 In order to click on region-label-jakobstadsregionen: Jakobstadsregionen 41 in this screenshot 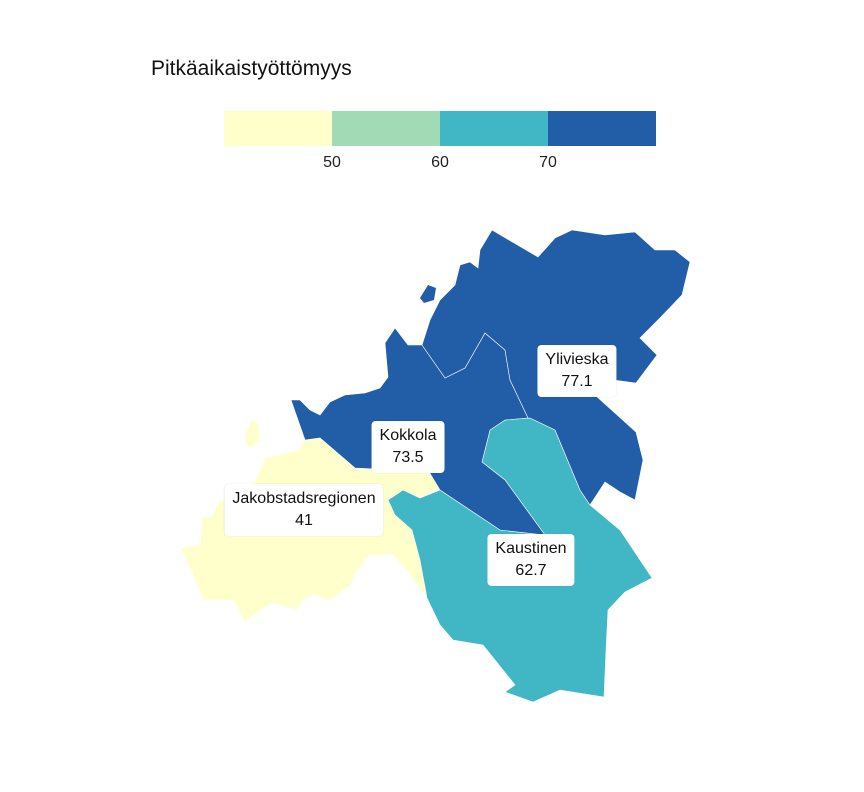, I will do `click(304, 510)`.